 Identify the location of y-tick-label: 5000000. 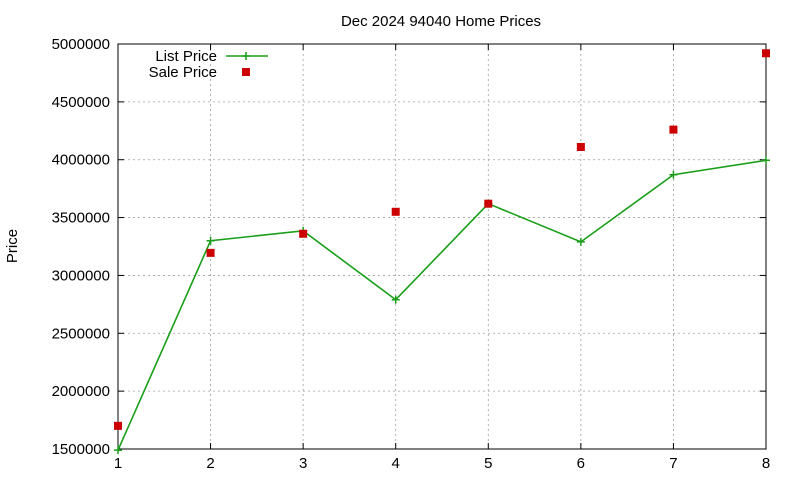
(81, 44).